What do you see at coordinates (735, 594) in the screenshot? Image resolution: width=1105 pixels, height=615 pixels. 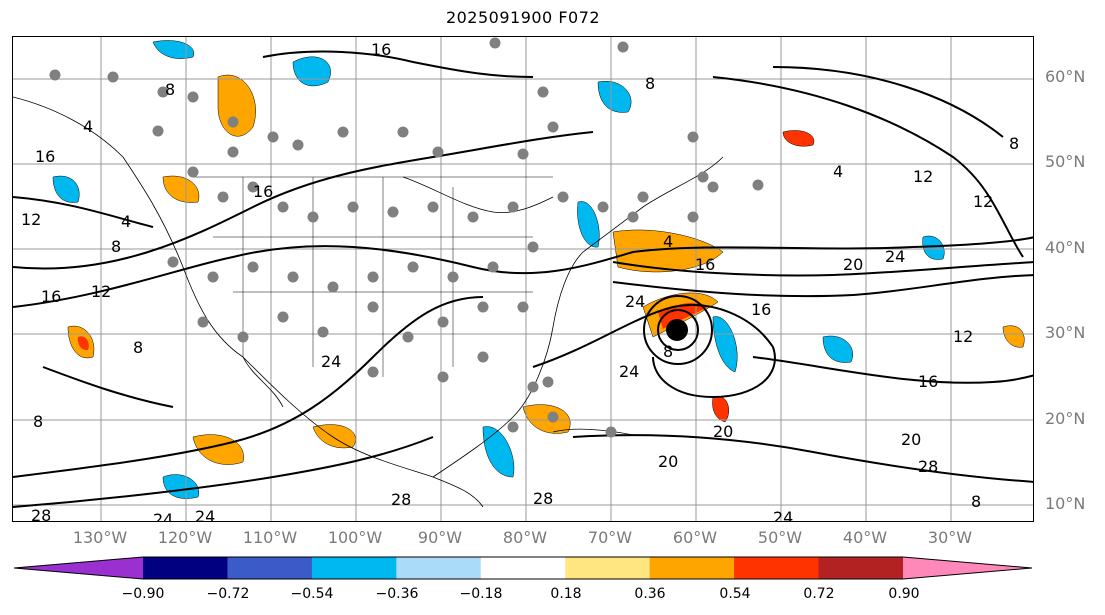 I see `colorbar-tick-label: 0.54` at bounding box center [735, 594].